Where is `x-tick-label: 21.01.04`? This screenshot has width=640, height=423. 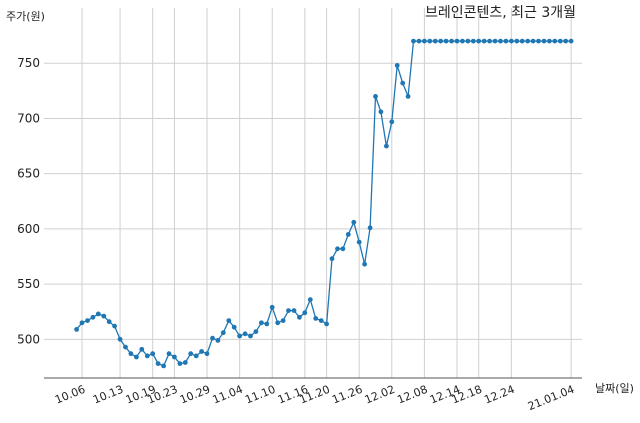
x-tick-label: 21.01.04 is located at coordinates (551, 398).